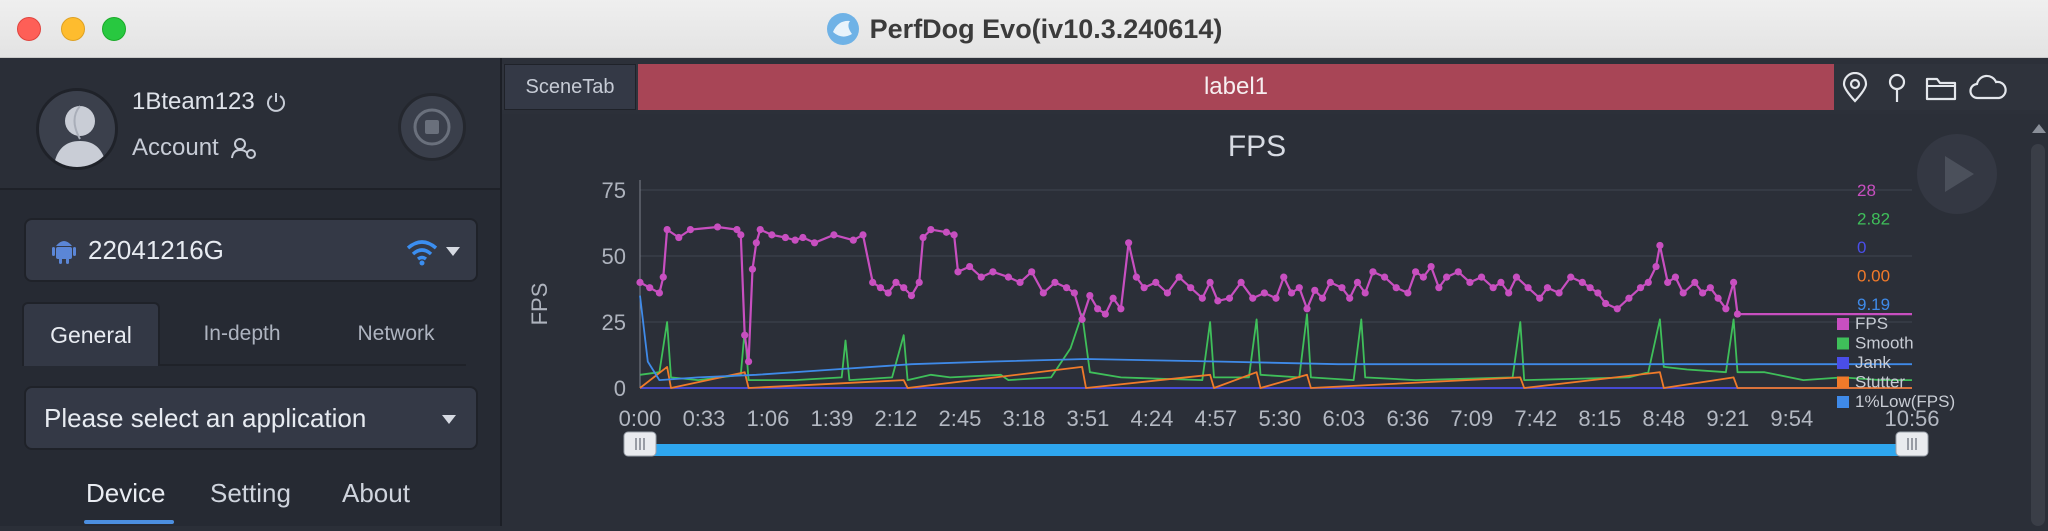  What do you see at coordinates (276, 102) in the screenshot?
I see `power-icon` at bounding box center [276, 102].